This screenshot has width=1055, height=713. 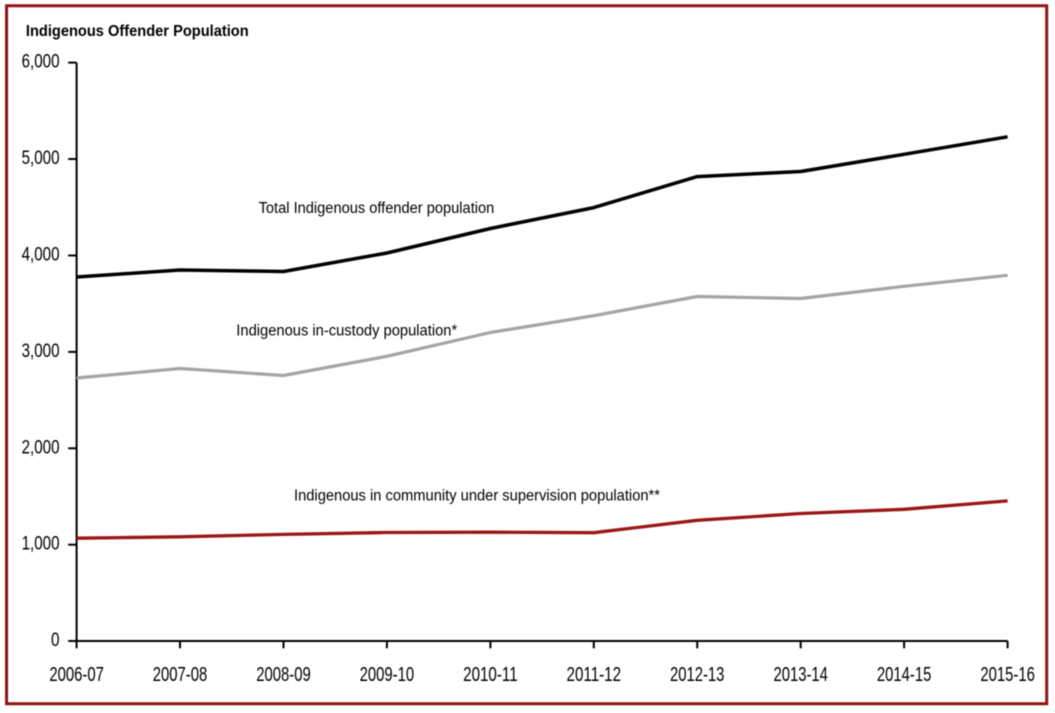 I want to click on svg-text: 5,000, so click(x=41, y=158).